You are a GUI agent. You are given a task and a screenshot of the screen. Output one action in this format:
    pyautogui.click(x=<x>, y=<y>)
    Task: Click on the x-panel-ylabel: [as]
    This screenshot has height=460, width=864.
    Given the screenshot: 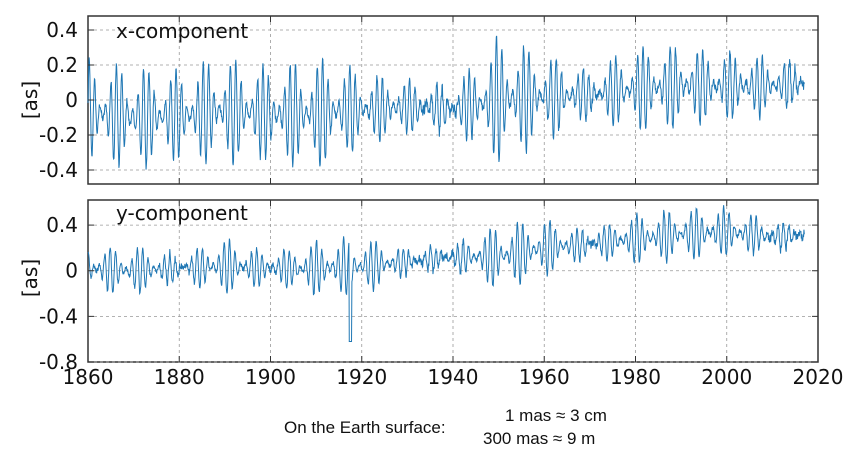 What is the action you would take?
    pyautogui.click(x=30, y=100)
    